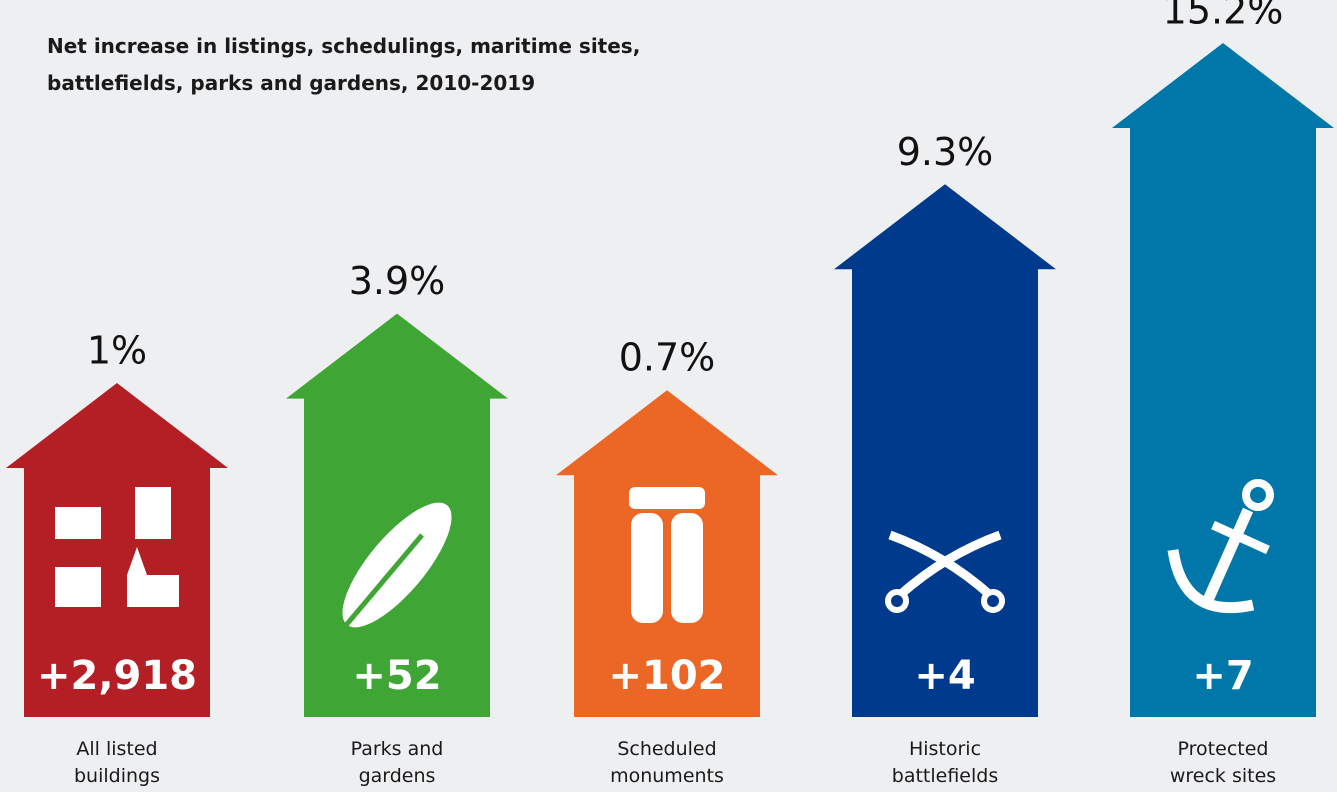  I want to click on value-label: 9.3%, so click(945, 152).